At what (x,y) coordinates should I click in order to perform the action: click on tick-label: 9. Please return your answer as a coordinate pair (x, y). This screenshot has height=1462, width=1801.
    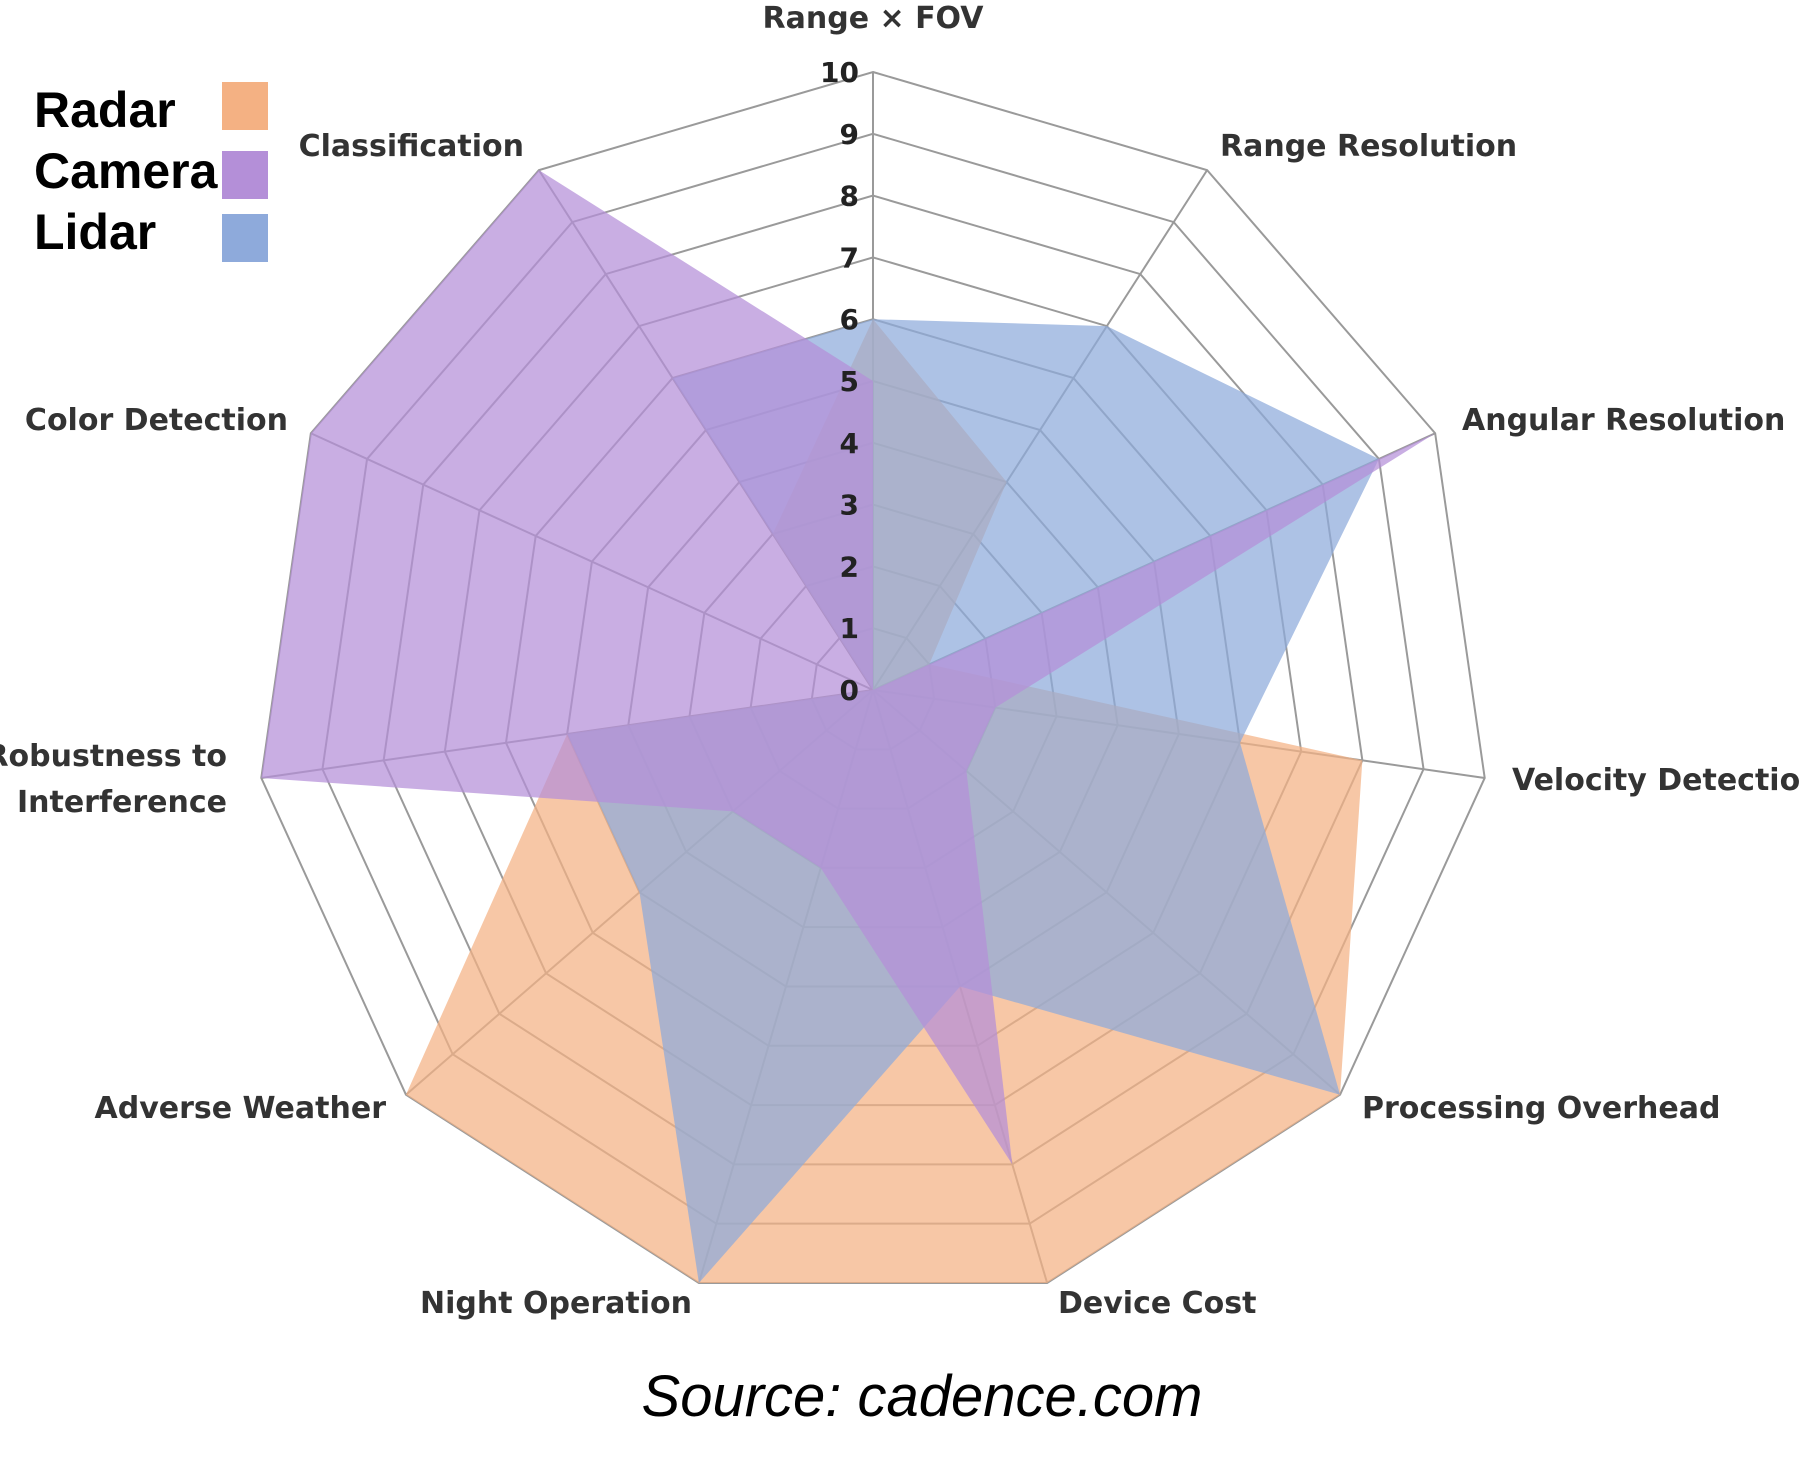
    Looking at the image, I should click on (849, 134).